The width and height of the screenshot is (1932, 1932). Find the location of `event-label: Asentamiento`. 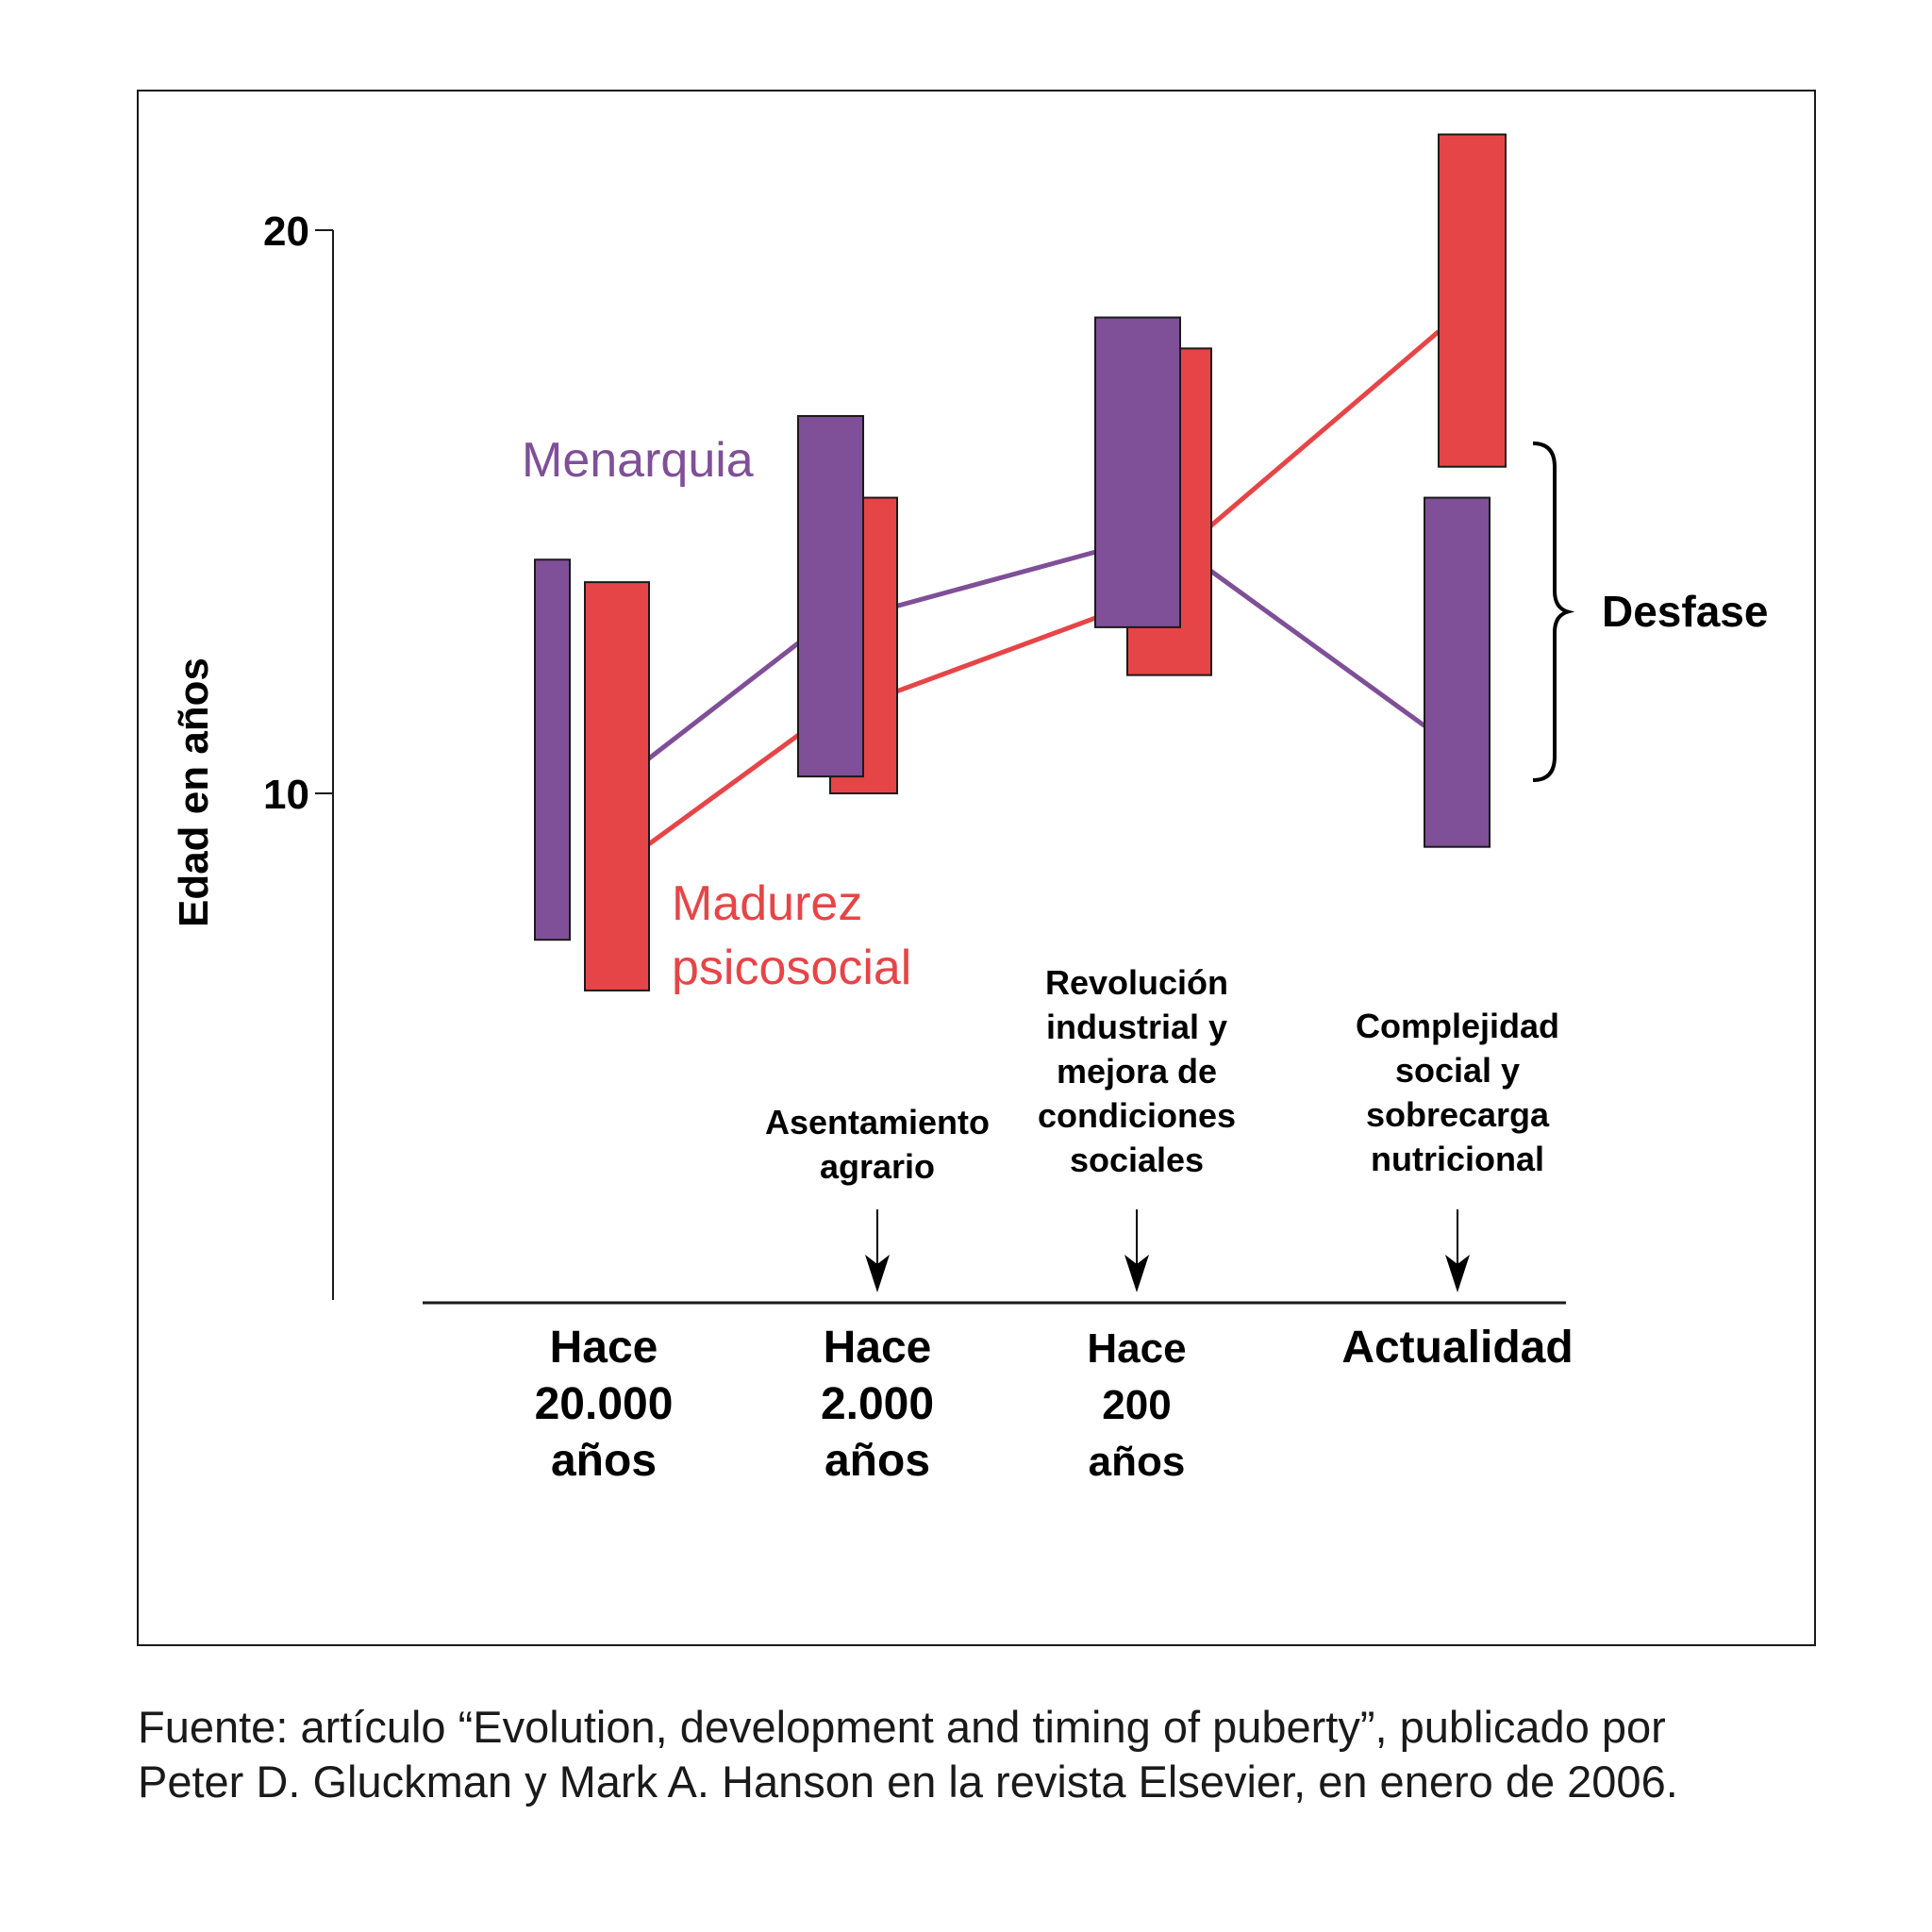

event-label: Asentamiento is located at coordinates (877, 1122).